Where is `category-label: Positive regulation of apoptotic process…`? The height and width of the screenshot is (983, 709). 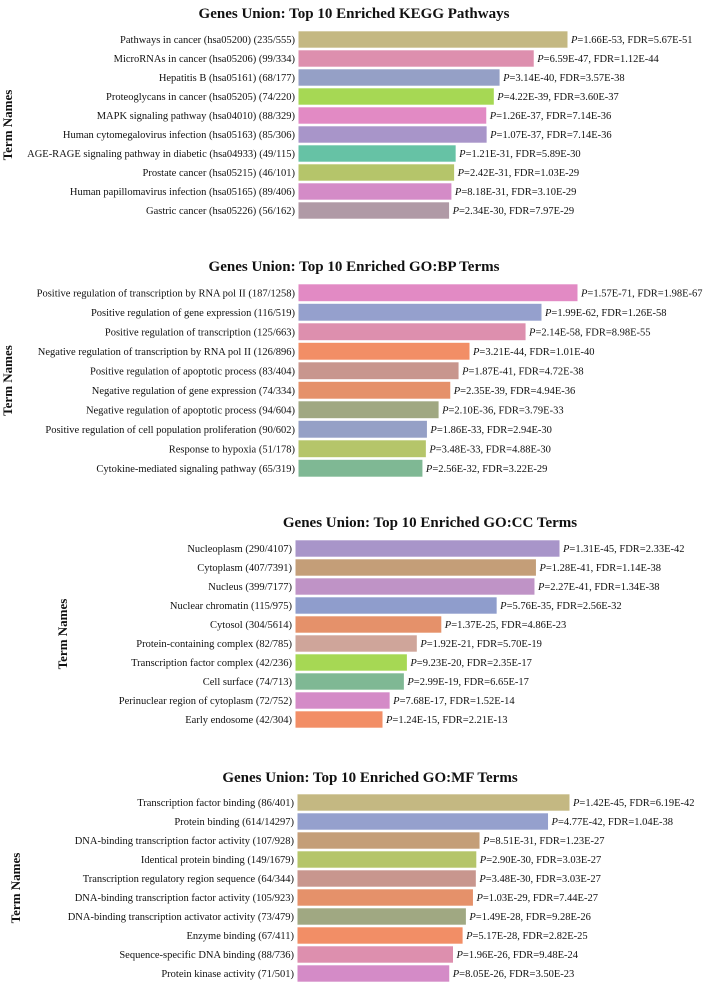
category-label: Positive regulation of apoptotic process… is located at coordinates (193, 371).